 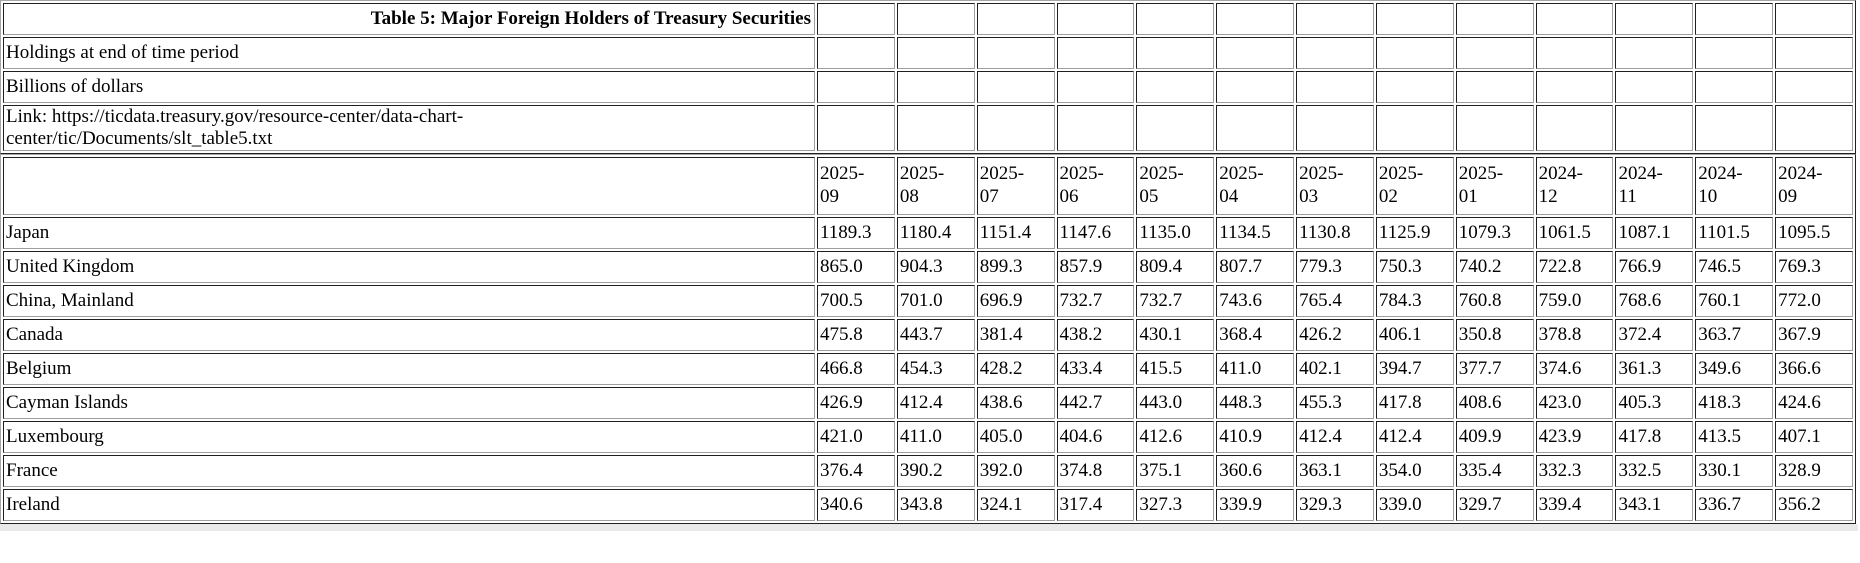 What do you see at coordinates (409, 301) in the screenshot?
I see `country-cell: China, Mainland` at bounding box center [409, 301].